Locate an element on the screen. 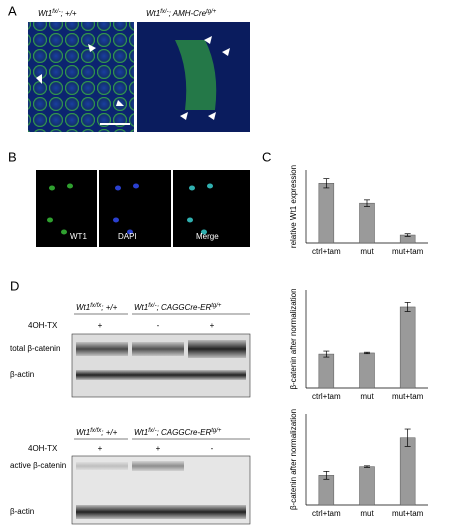 This screenshot has height=532, width=474. caption-text: ; AMH-Cre is located at coordinates (188, 13).